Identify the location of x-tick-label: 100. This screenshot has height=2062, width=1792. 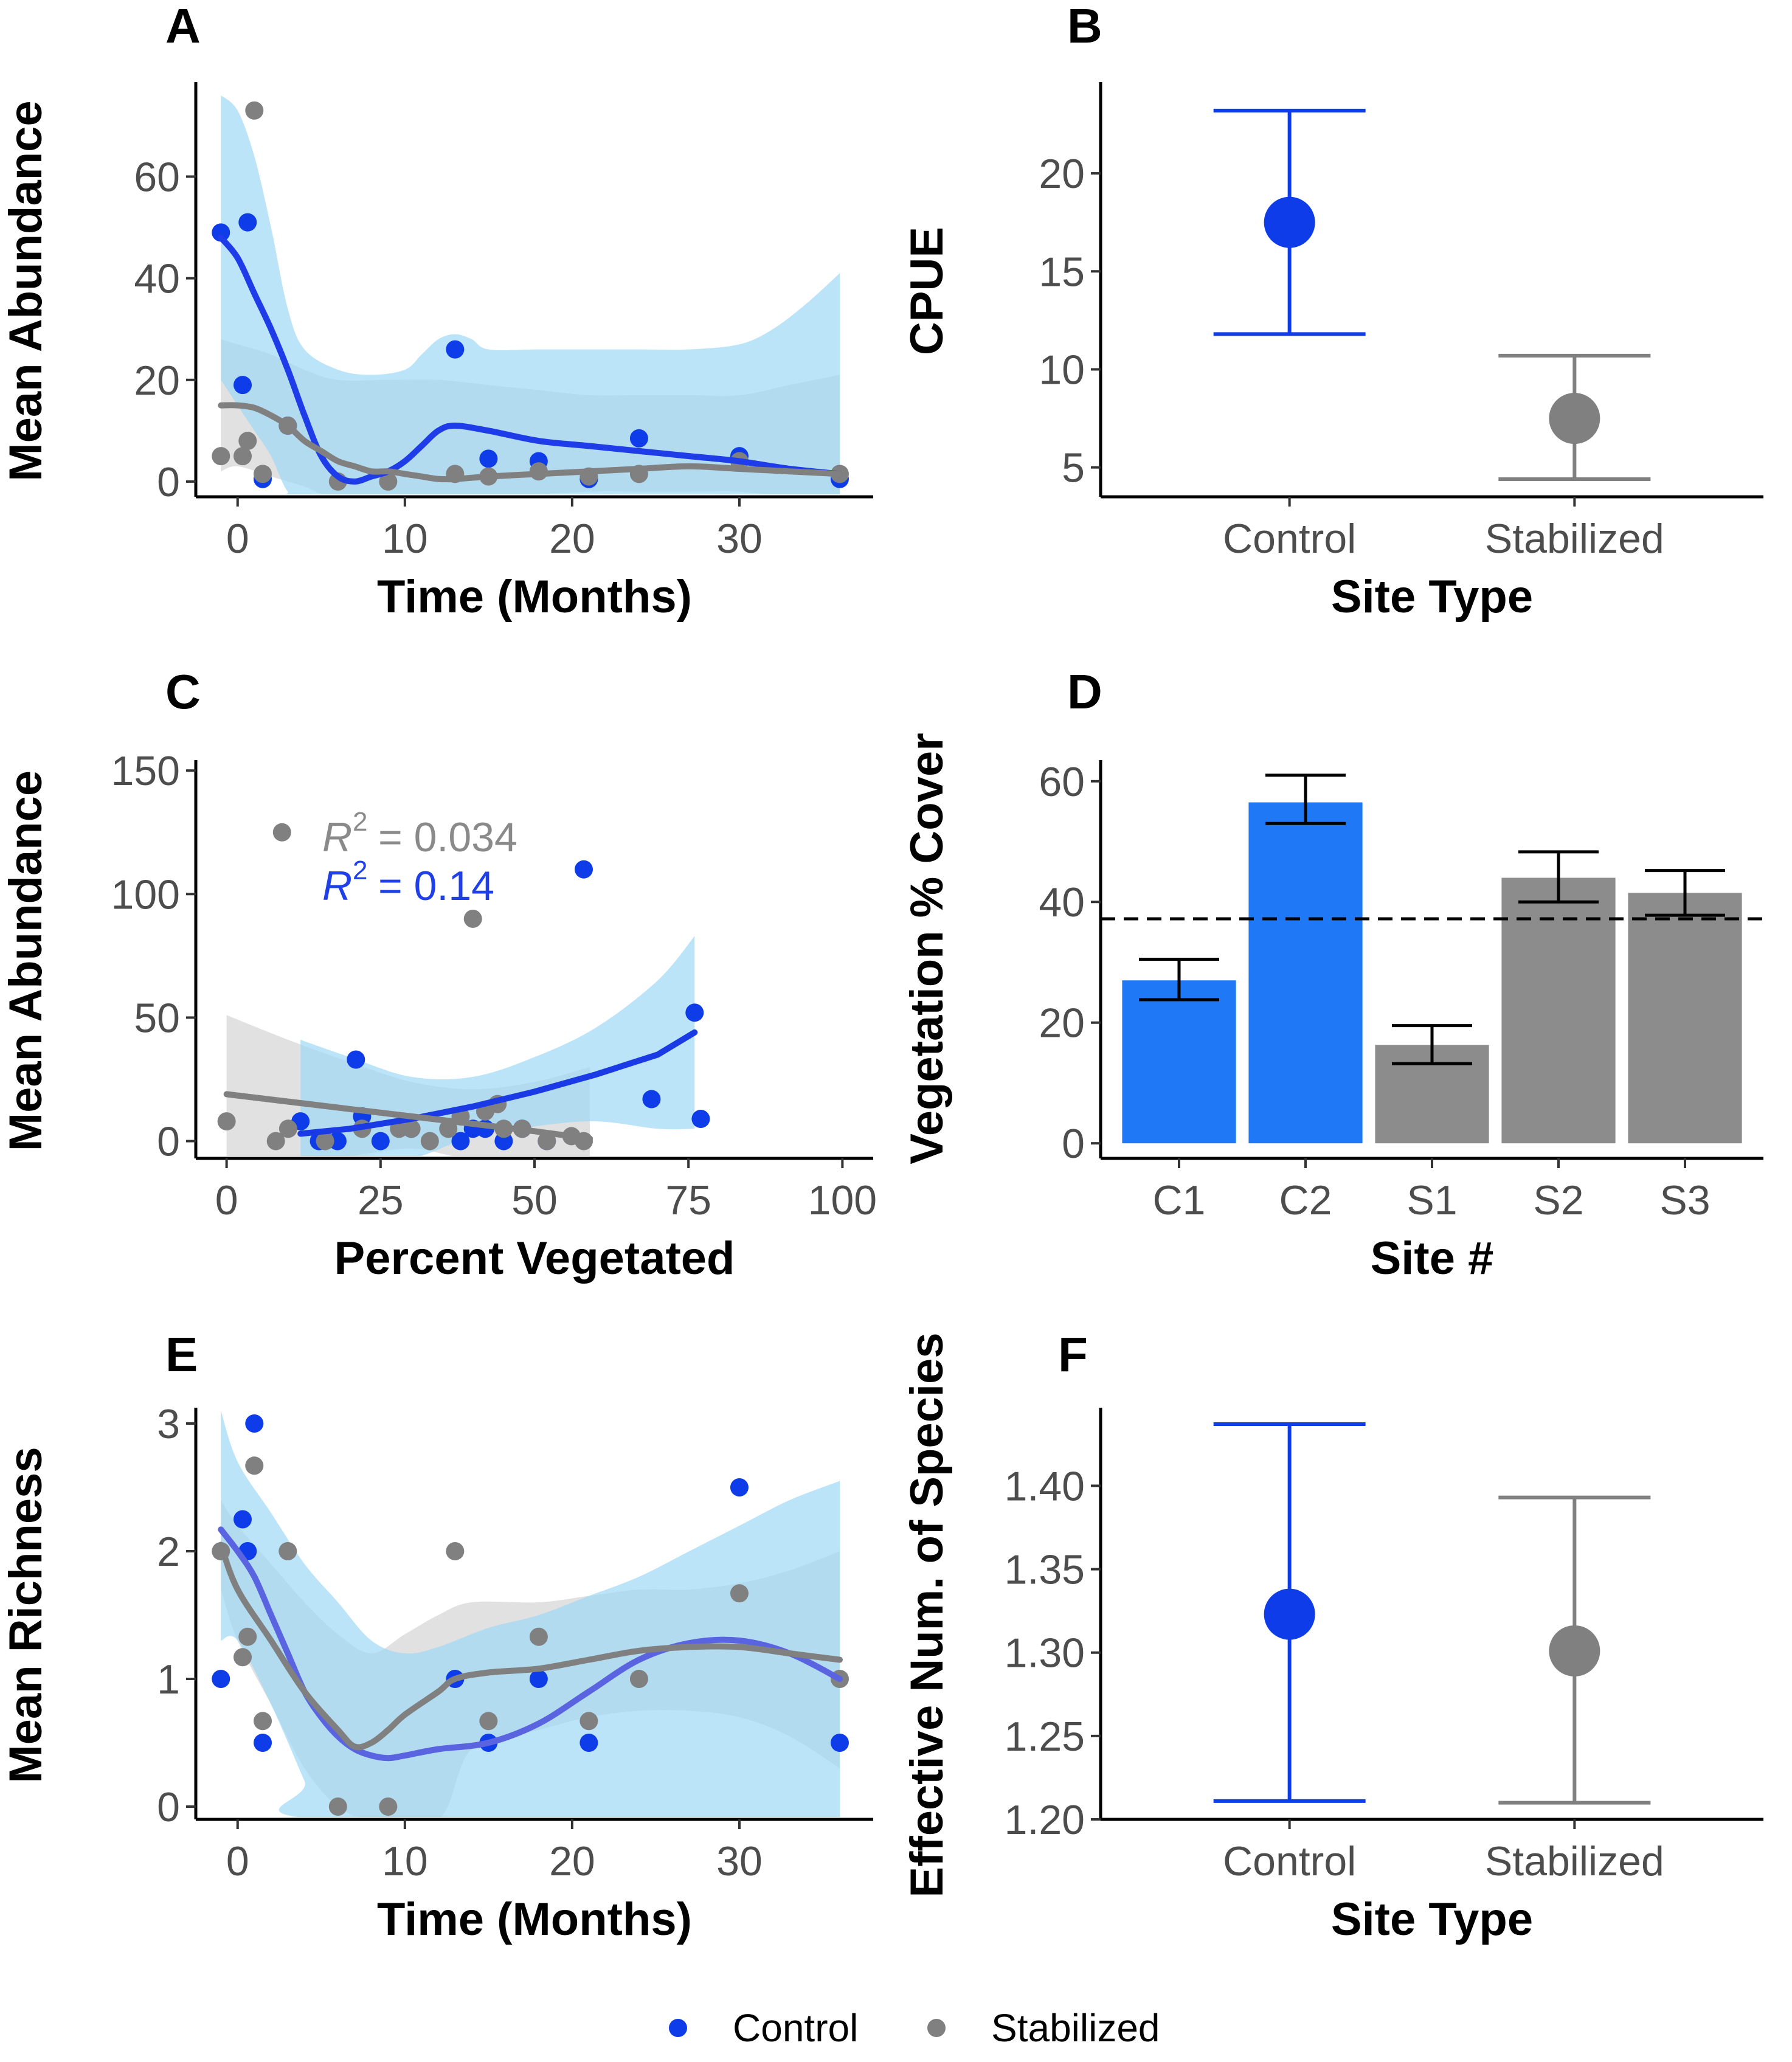
(842, 1200).